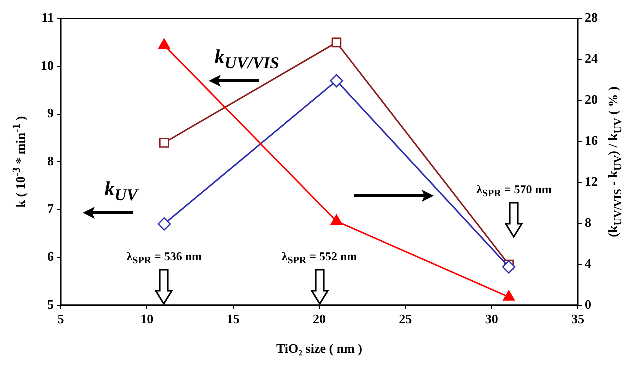  What do you see at coordinates (247, 60) in the screenshot?
I see `annotation: k$_{UV/VIS}$` at bounding box center [247, 60].